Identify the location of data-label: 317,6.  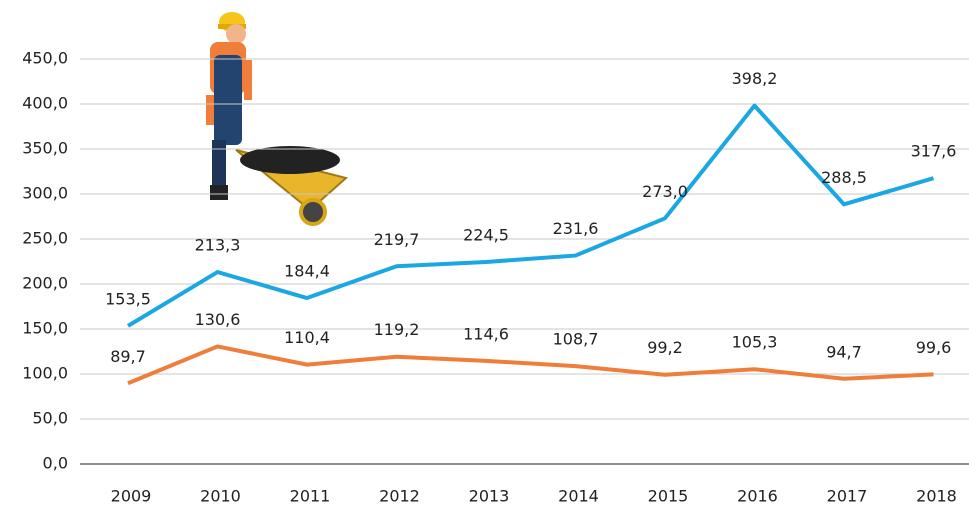
(934, 151).